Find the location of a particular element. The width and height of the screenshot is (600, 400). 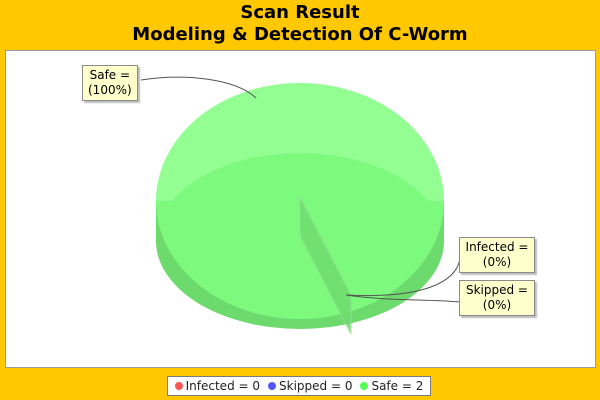

callout-safe-line1: Safe = is located at coordinates (110, 75).